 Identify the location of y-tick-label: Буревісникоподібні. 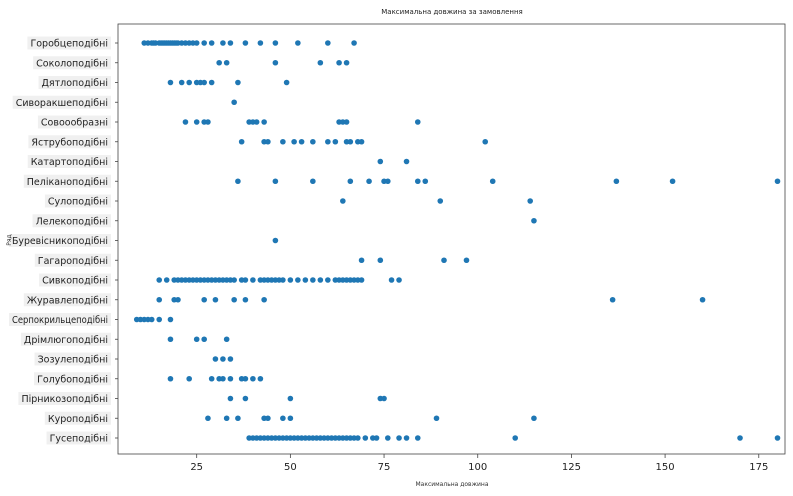
(60, 241).